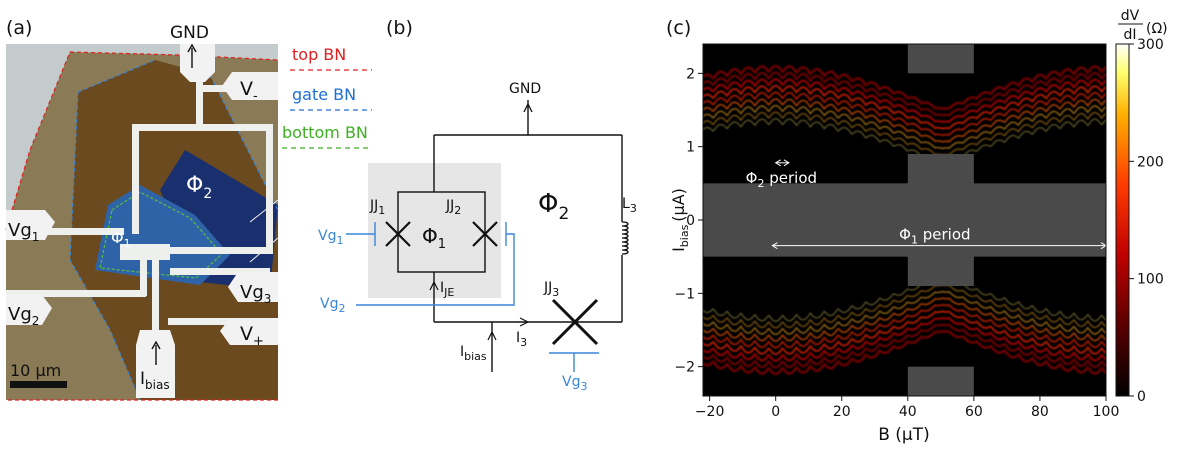 This screenshot has height=450, width=1183. Describe the element at coordinates (553, 206) in the screenshot. I see `label-phi2-b: Φ2` at that location.